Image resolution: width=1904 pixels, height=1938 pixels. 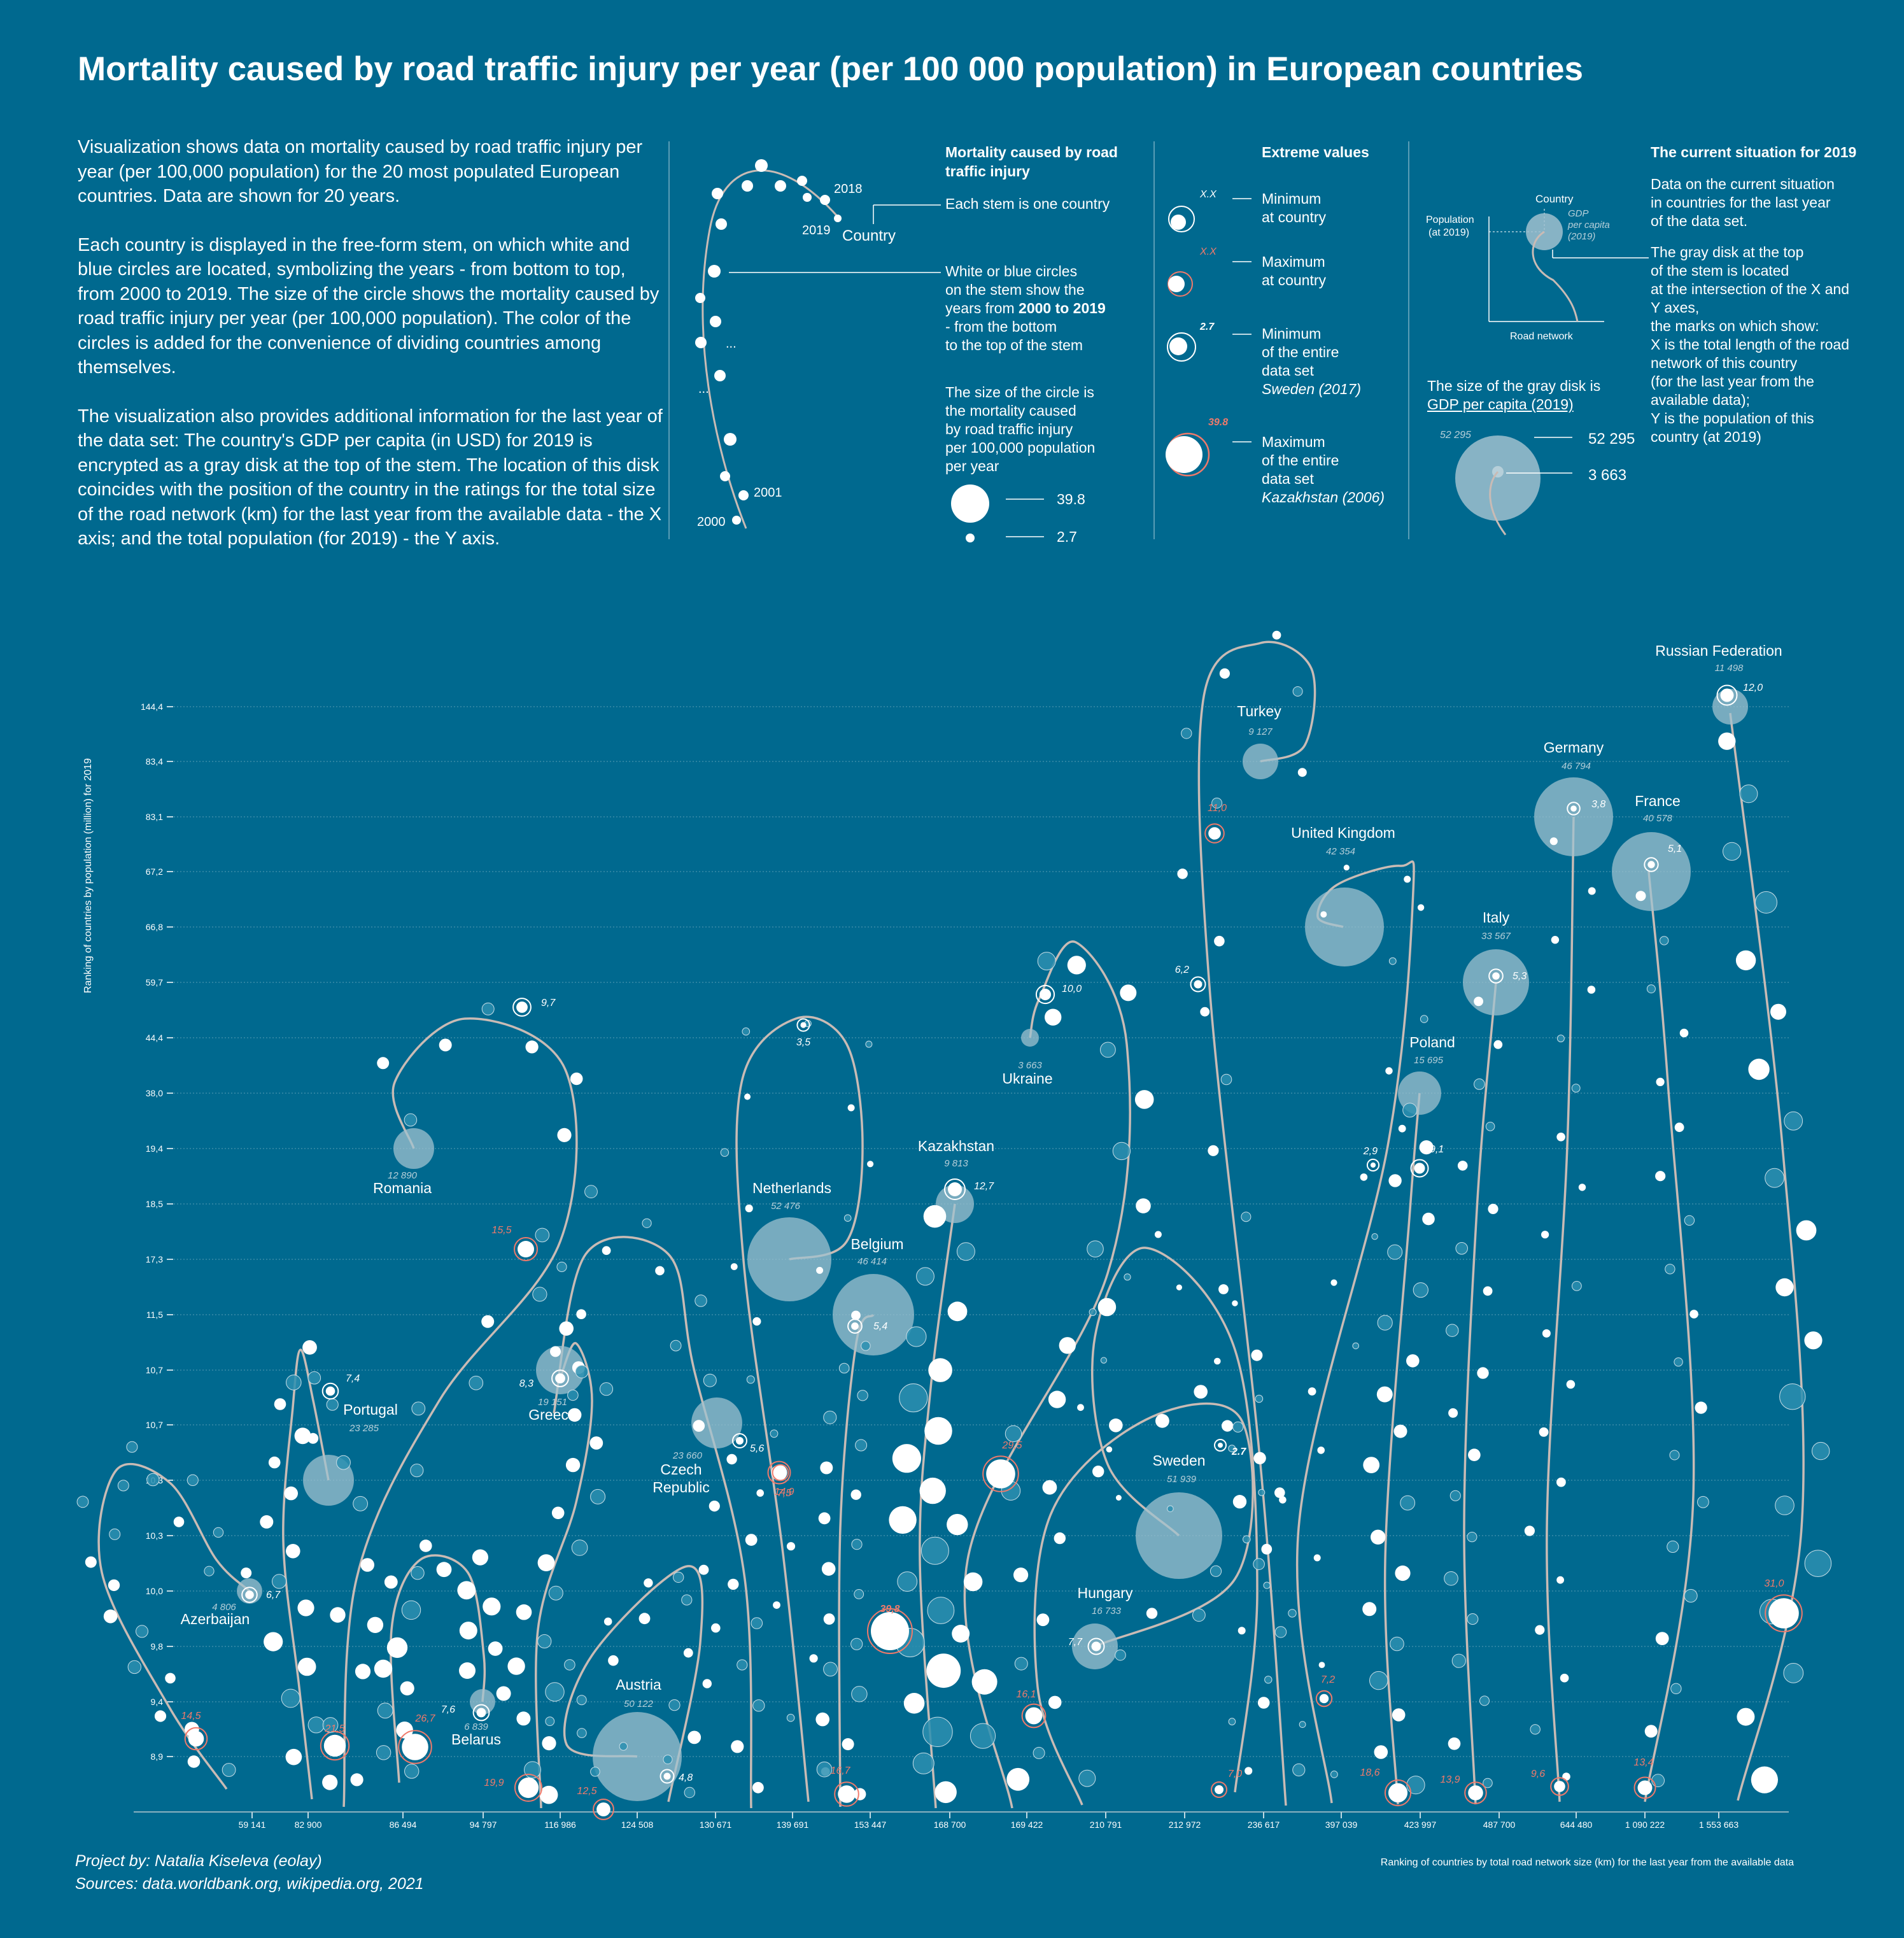 I want to click on country-name: Greece, so click(x=552, y=1414).